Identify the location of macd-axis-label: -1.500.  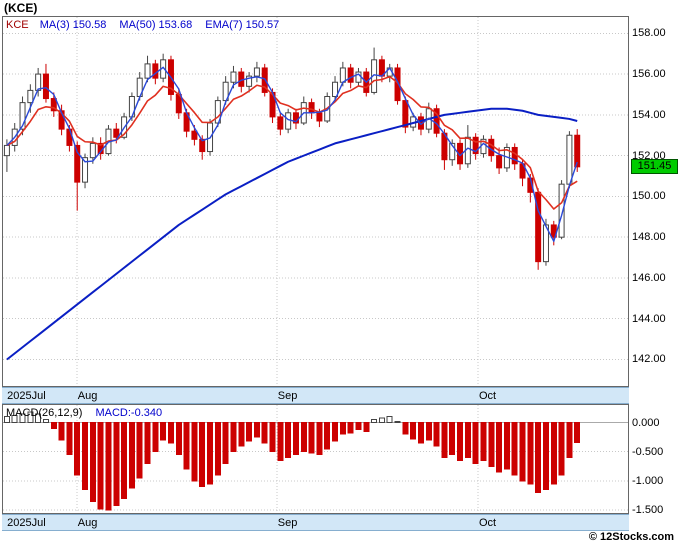
(648, 510).